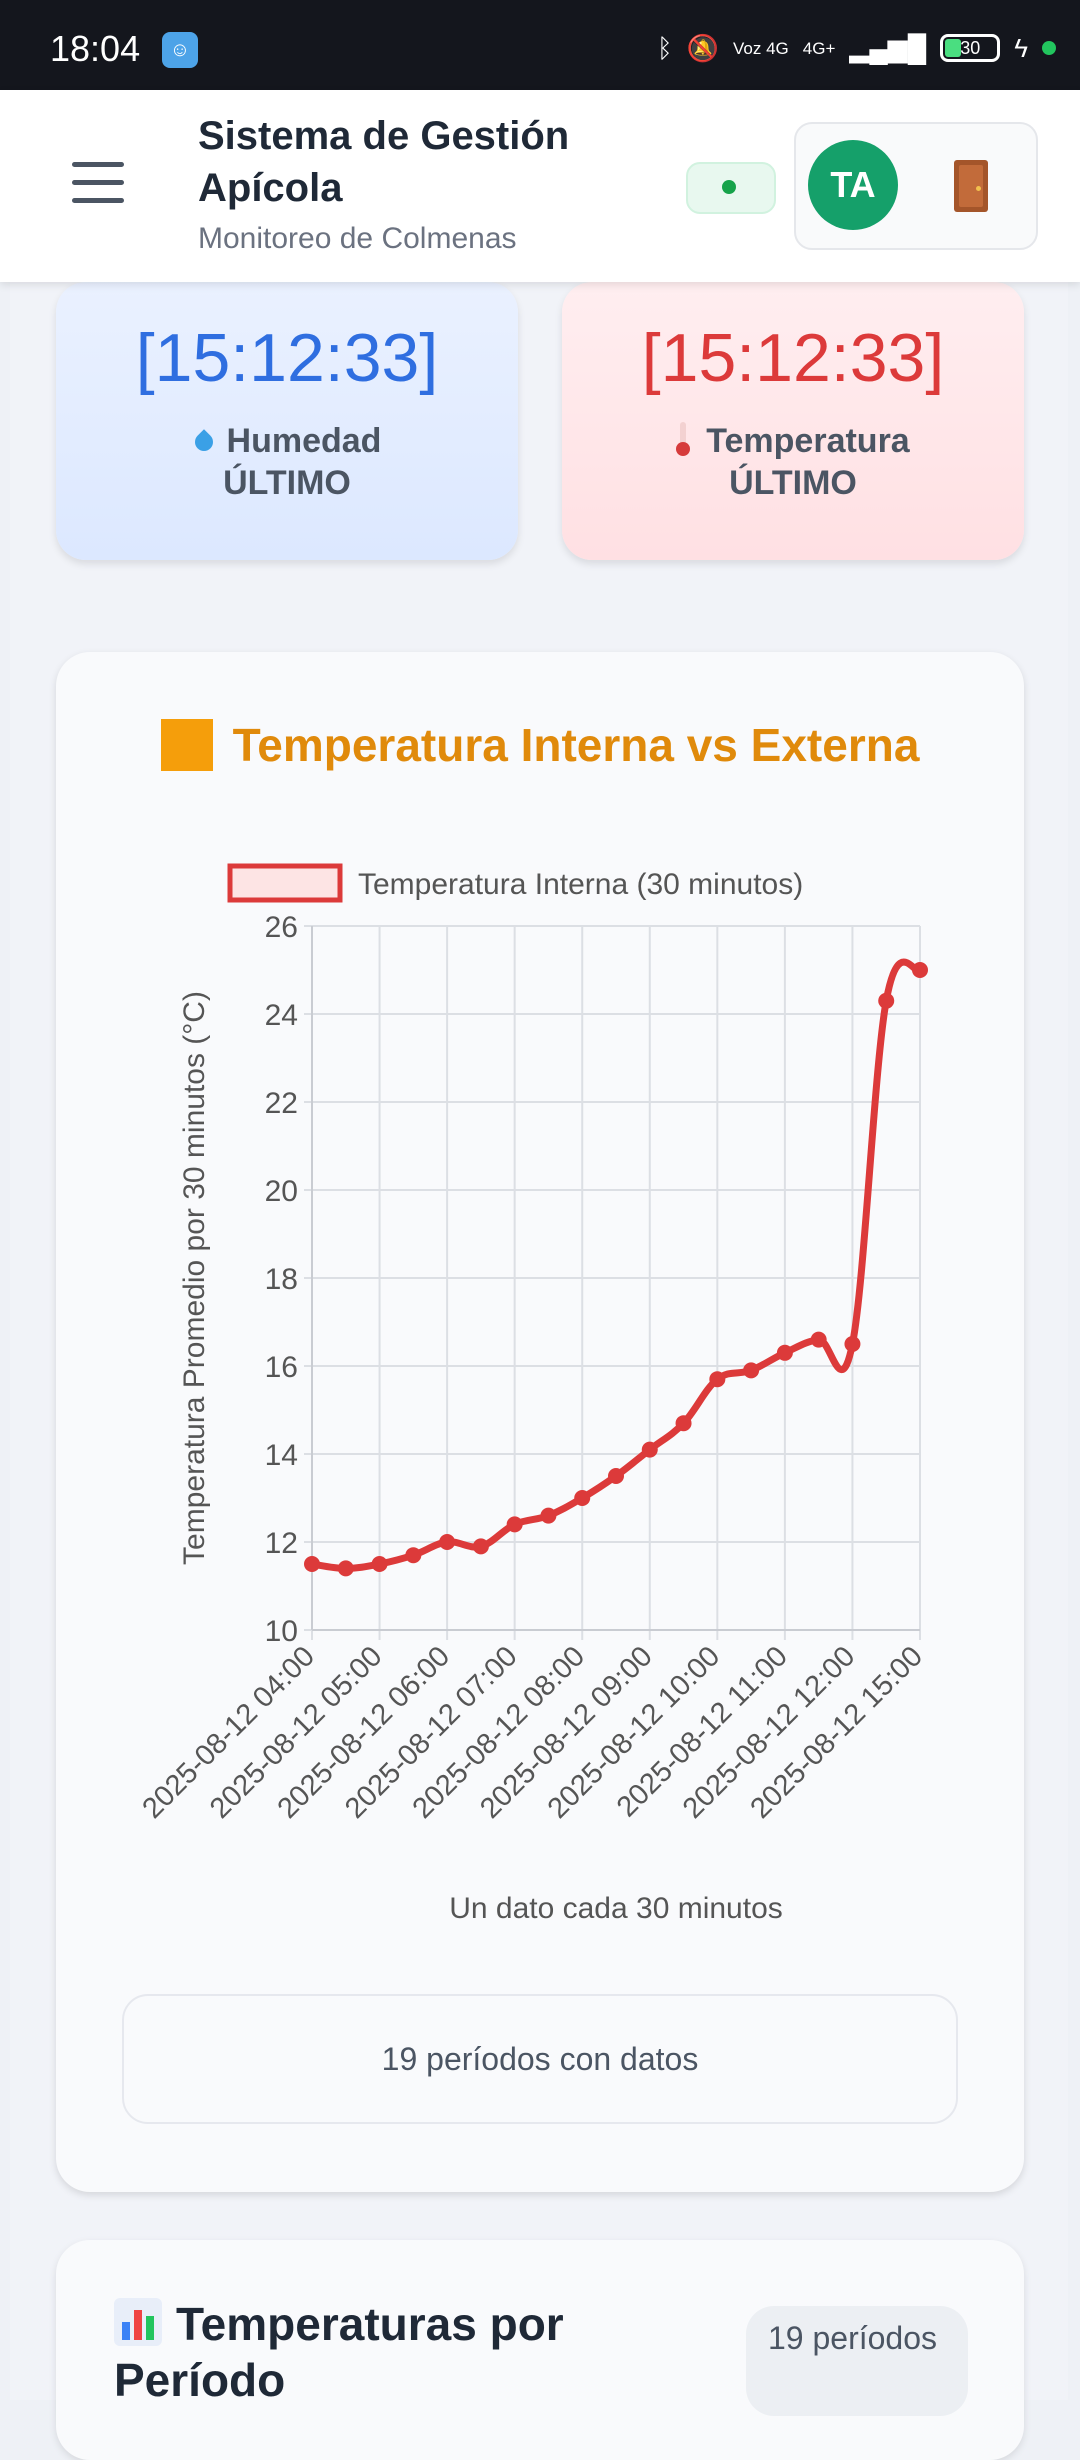 Image resolution: width=1080 pixels, height=2460 pixels. Describe the element at coordinates (138, 2322) in the screenshot. I see `bar-chart-icon` at that location.